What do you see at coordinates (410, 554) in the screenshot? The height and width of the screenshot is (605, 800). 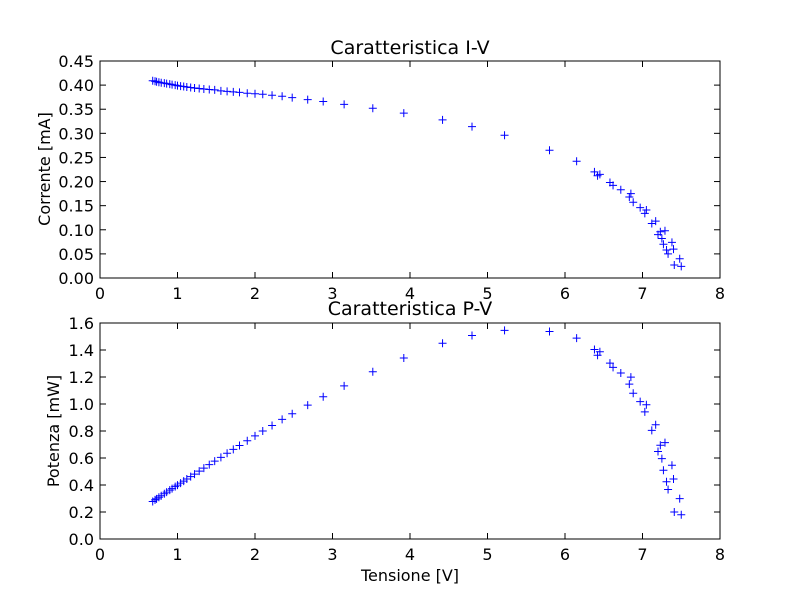 I see `pv-x-tick-label: 4` at bounding box center [410, 554].